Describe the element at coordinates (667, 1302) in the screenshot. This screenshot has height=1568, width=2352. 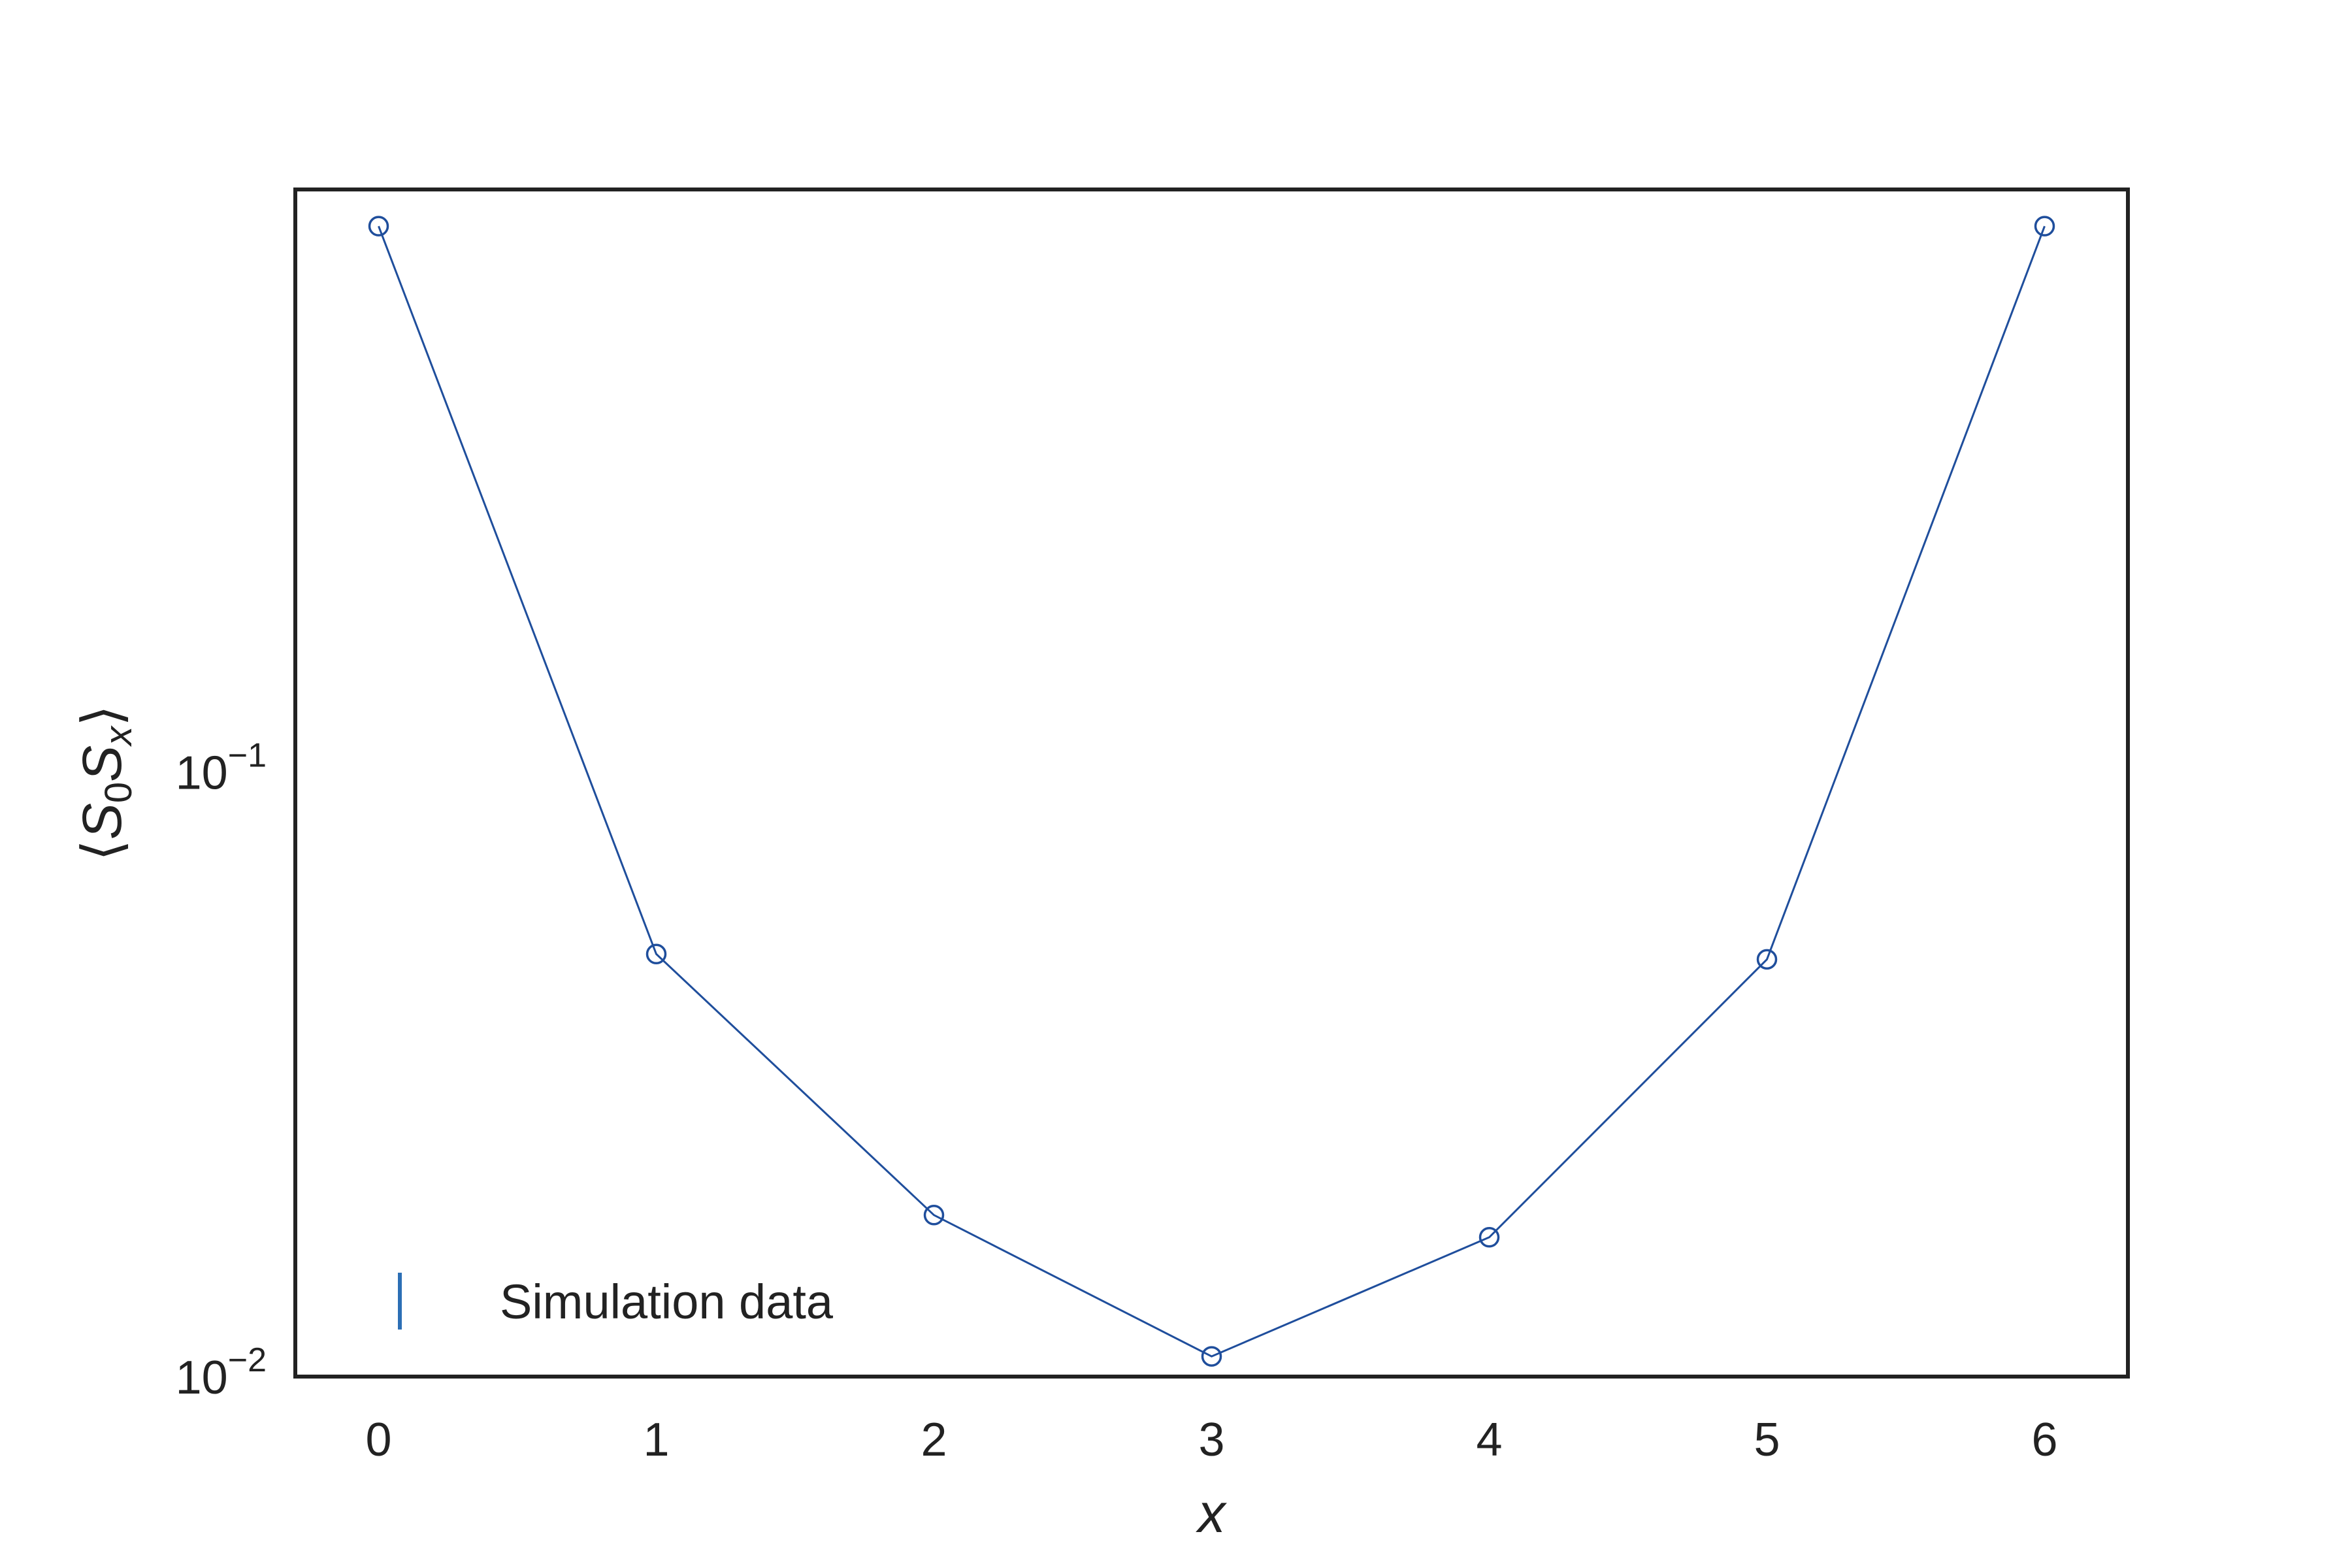
I see `legend-label: Simulation data` at that location.